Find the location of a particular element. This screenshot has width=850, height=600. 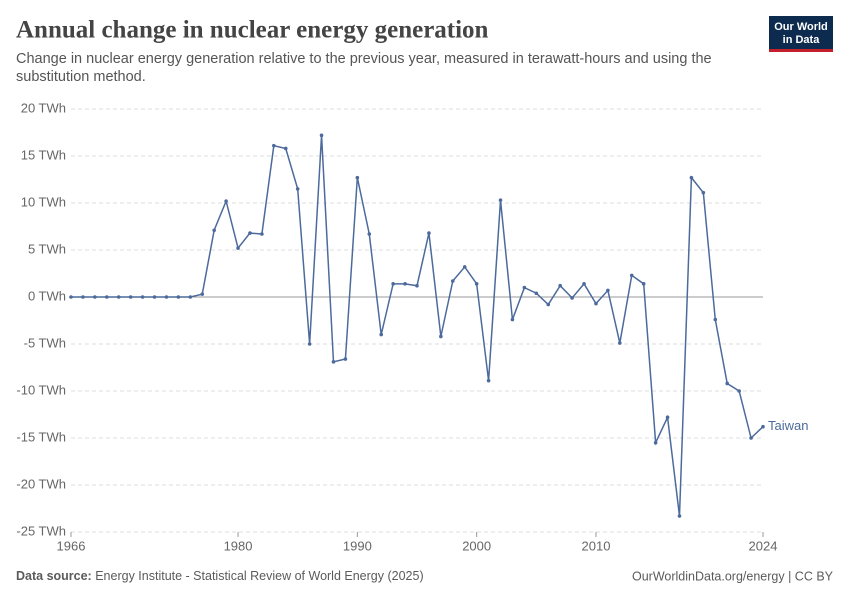

y-tick-label: -25 TWh is located at coordinates (41, 530).